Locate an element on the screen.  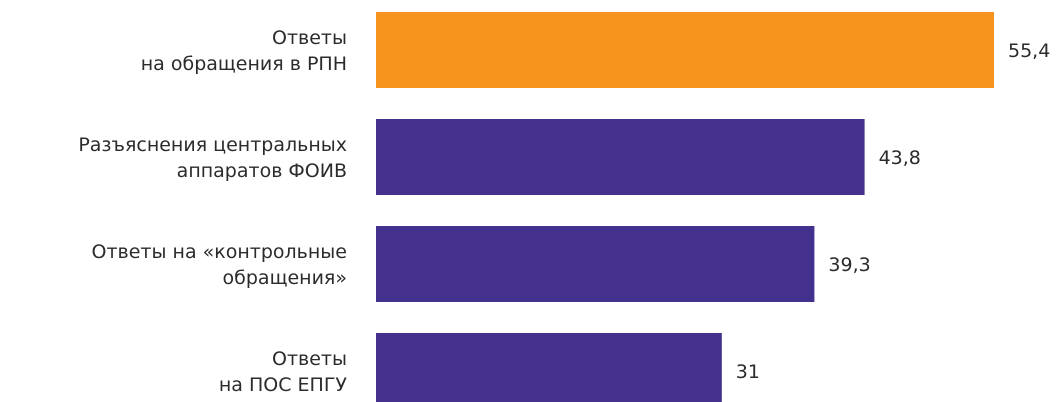
category-label-1-line-1: Ответы is located at coordinates (309, 38).